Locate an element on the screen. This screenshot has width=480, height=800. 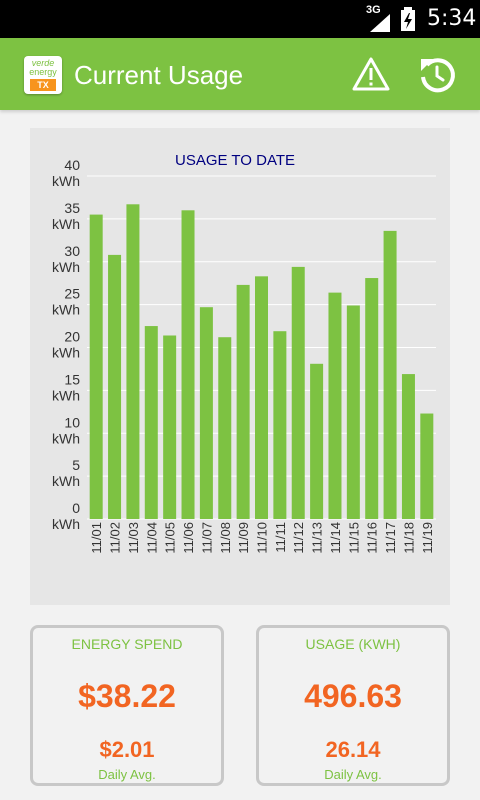
signal-icon is located at coordinates (380, 23).